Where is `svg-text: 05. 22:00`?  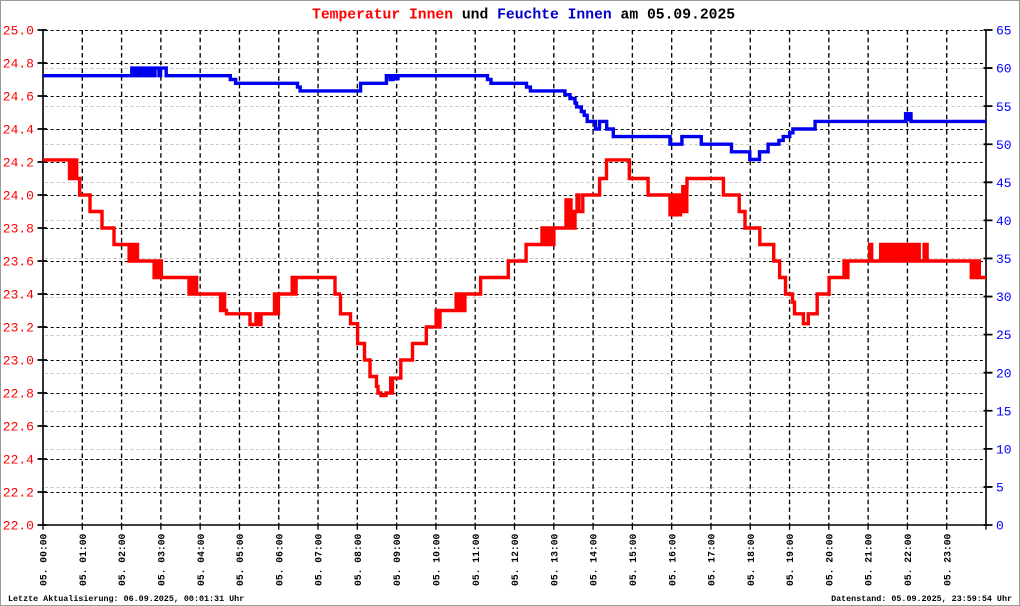
svg-text: 05. 22:00 is located at coordinates (908, 559).